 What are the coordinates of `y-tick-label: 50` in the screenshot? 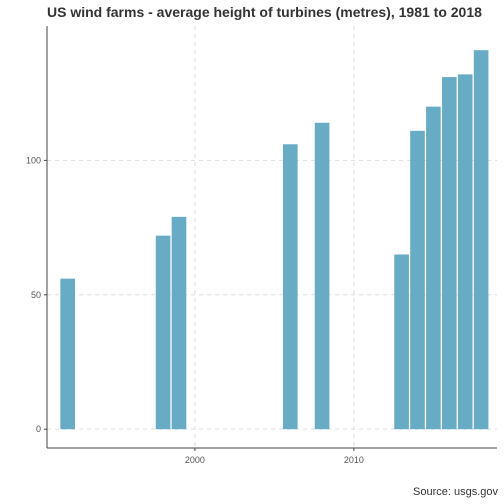 It's located at (36, 295).